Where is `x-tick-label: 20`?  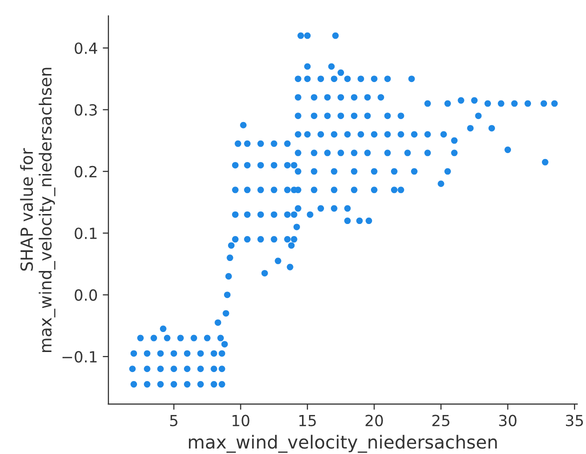 x-tick-label: 20 is located at coordinates (374, 420).